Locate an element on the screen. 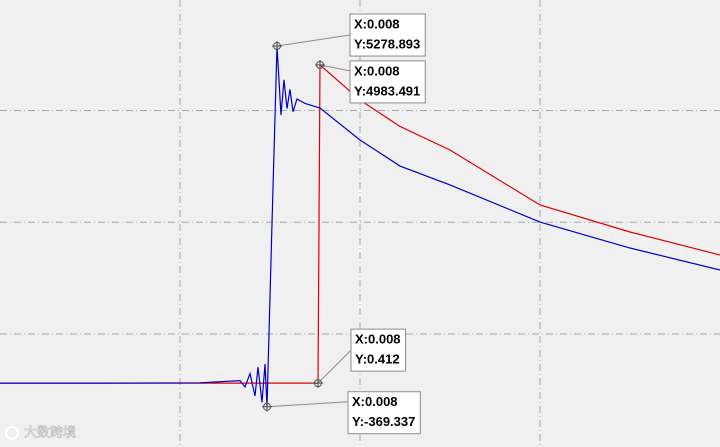 This screenshot has width=720, height=447. datatip-y: Y:0.412 is located at coordinates (377, 359).